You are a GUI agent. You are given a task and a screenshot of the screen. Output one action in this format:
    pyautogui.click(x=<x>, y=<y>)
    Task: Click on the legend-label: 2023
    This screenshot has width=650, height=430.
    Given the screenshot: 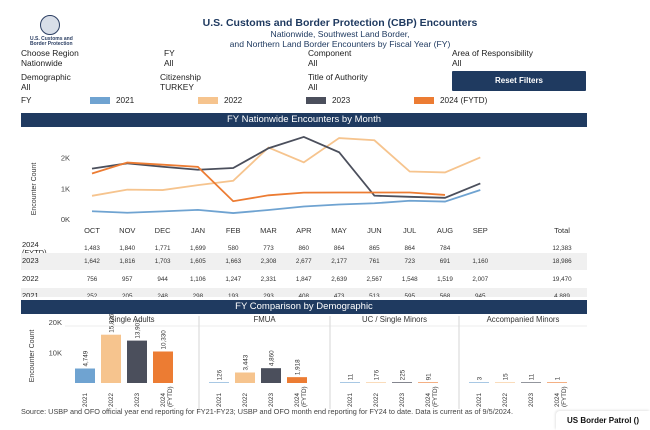 What is the action you would take?
    pyautogui.click(x=341, y=100)
    